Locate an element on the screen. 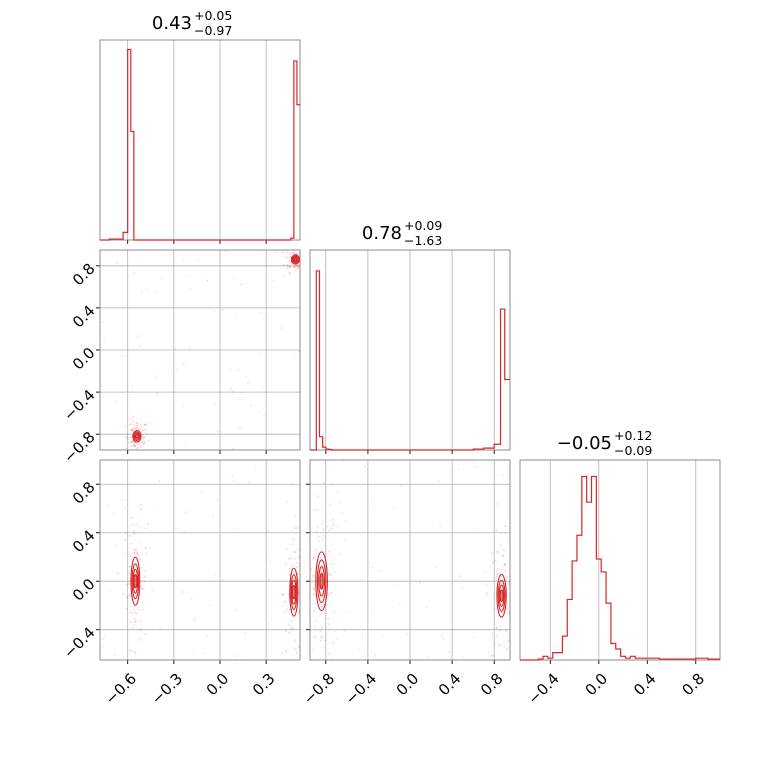 The height and width of the screenshot is (760, 760). x-tick-label: −0.8 is located at coordinates (319, 689).